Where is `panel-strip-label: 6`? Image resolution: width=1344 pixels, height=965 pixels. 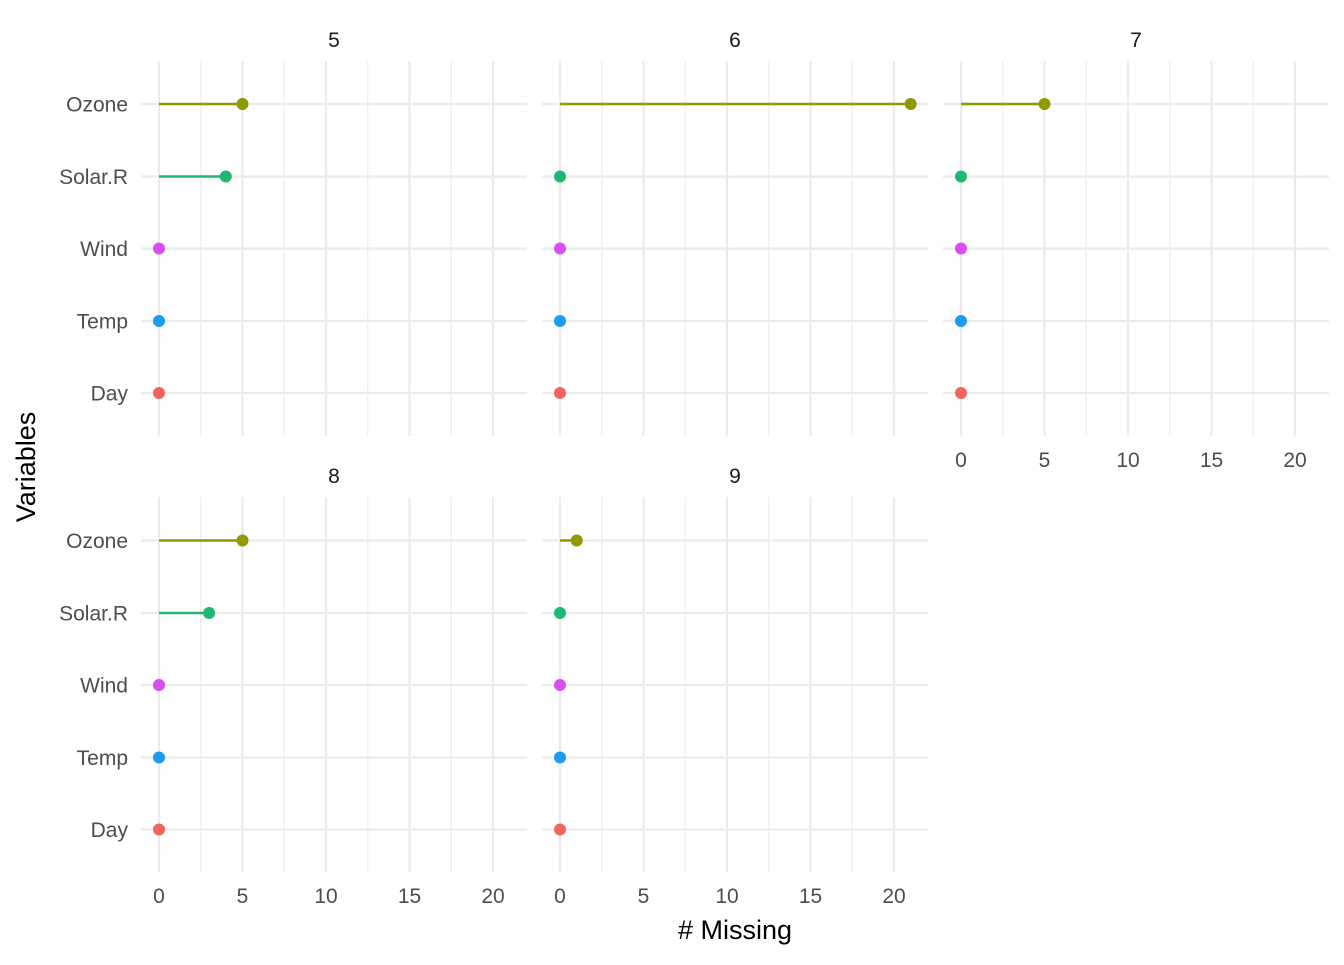 panel-strip-label: 6 is located at coordinates (735, 40).